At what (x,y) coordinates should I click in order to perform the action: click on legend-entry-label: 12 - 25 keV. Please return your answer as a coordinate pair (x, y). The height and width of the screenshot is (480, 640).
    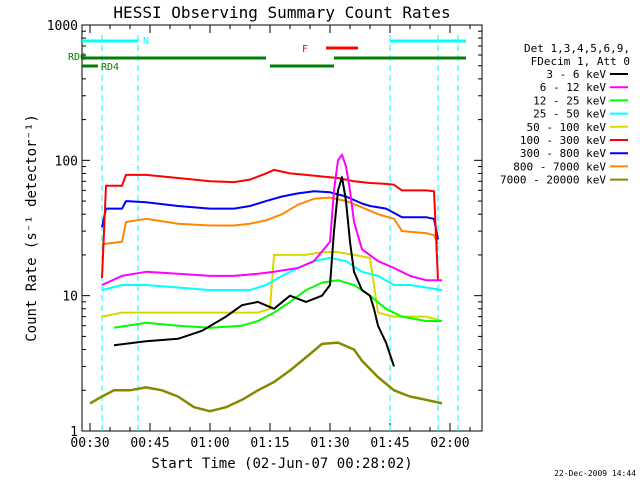
    Looking at the image, I should click on (569, 100).